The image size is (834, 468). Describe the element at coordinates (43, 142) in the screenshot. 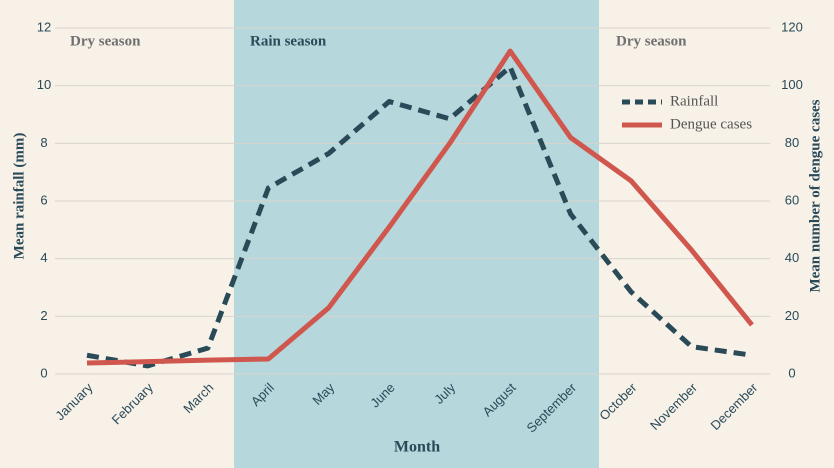

I see `y-tick-label: 8` at that location.